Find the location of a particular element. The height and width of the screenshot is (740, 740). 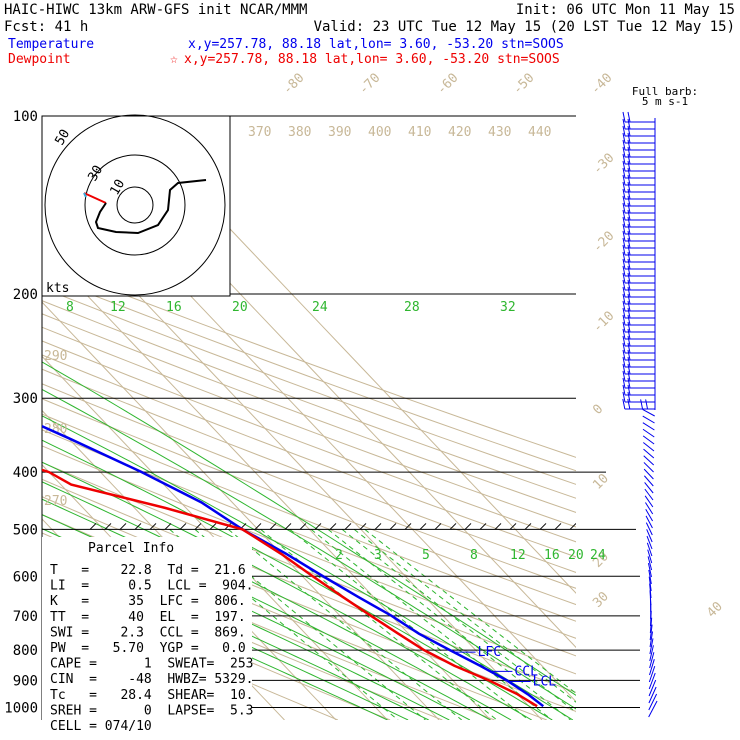

pressure-tick-label: 400 is located at coordinates (25, 473).